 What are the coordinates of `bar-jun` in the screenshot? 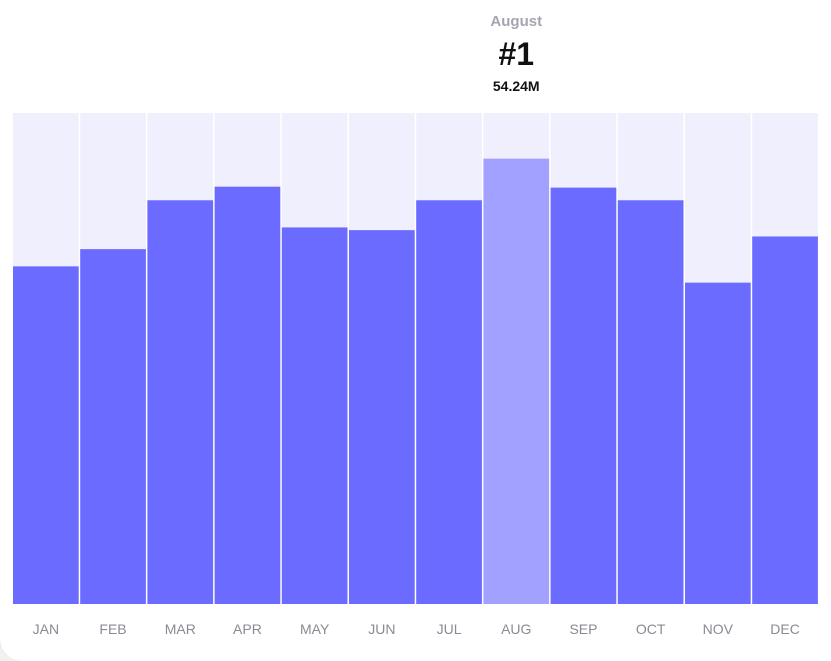 It's located at (382, 417).